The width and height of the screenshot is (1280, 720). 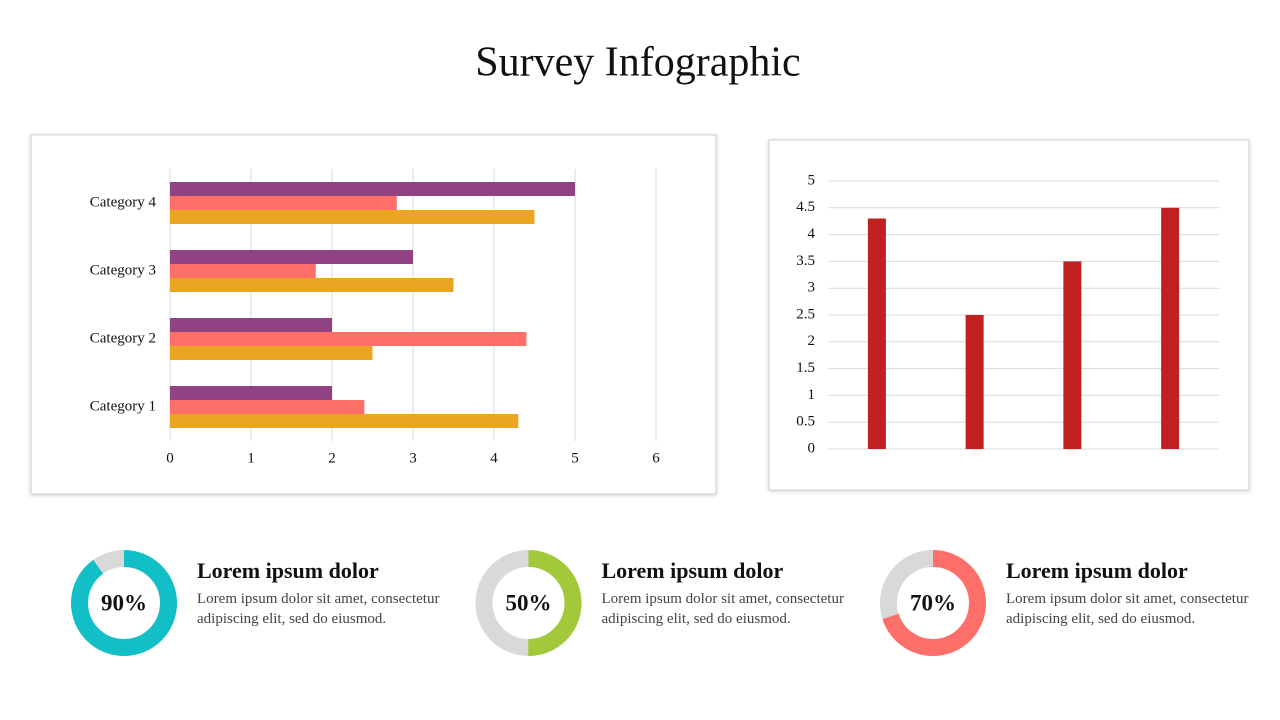 I want to click on x-tick-label: 3, so click(x=413, y=458).